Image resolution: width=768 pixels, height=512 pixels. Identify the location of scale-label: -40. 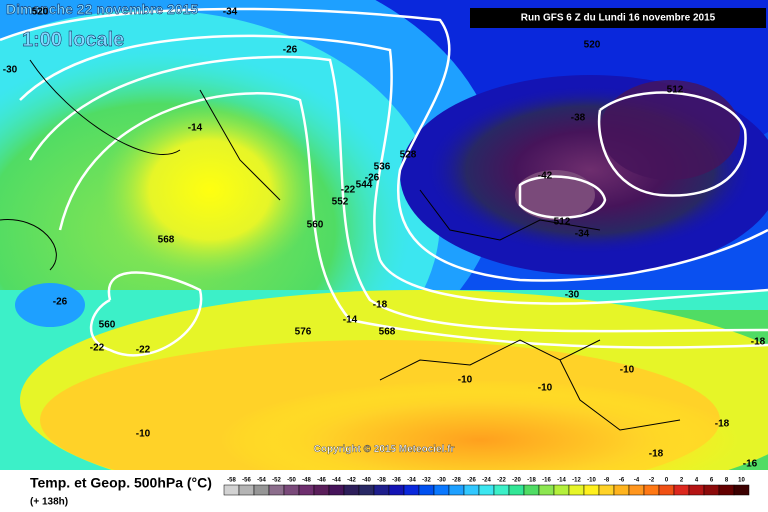
(366, 481).